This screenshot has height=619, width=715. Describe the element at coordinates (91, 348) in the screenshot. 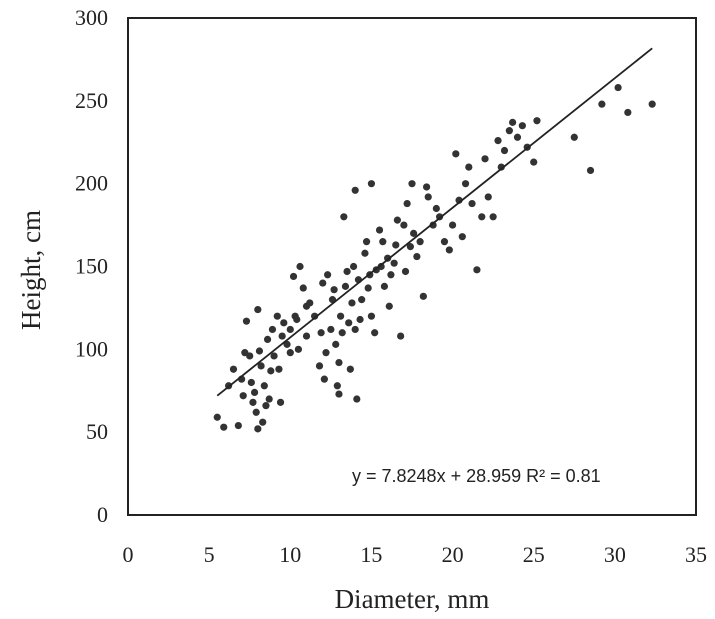

I see `y-tick-label: 100` at that location.